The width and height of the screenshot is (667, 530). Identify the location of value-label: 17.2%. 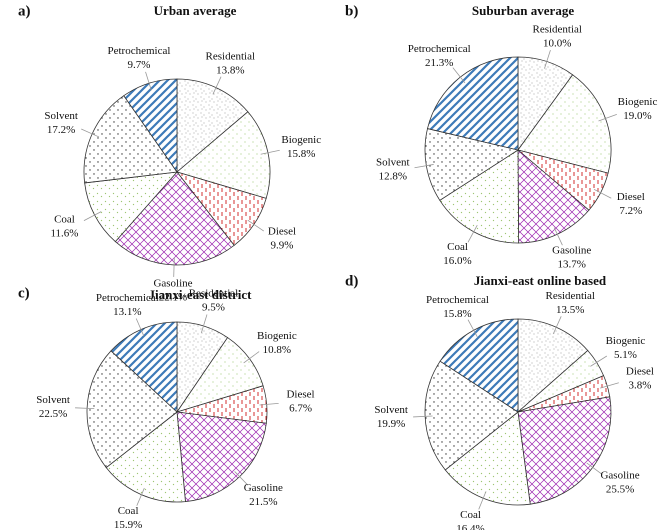
(61, 130).